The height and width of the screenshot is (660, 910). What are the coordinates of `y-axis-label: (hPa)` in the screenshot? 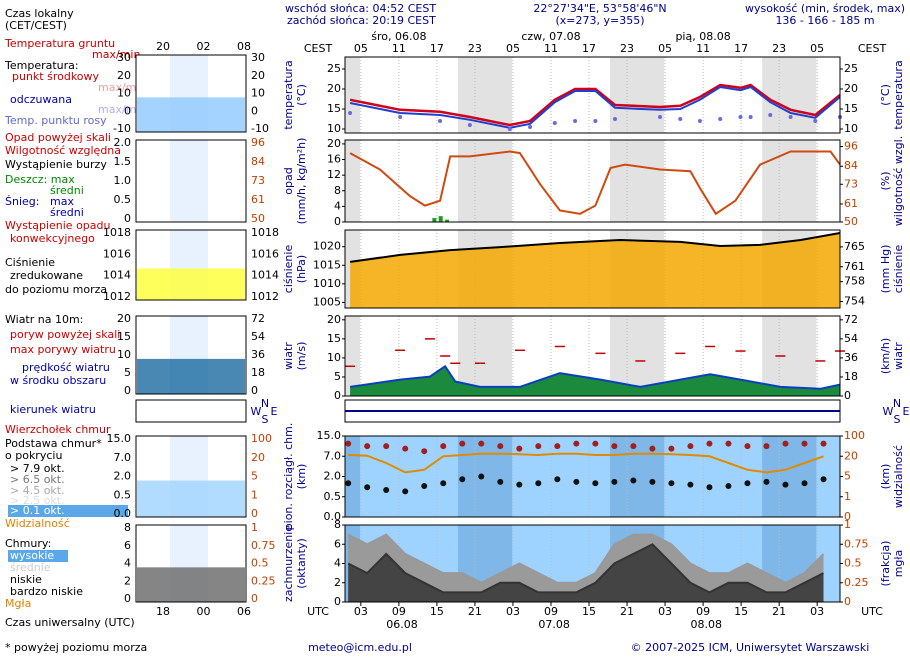 It's located at (301, 269).